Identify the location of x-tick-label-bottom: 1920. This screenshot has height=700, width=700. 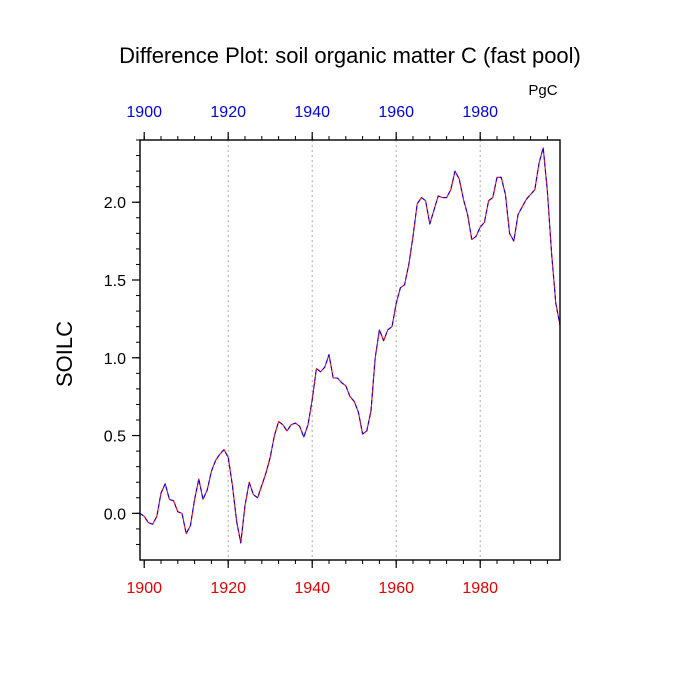
(228, 588).